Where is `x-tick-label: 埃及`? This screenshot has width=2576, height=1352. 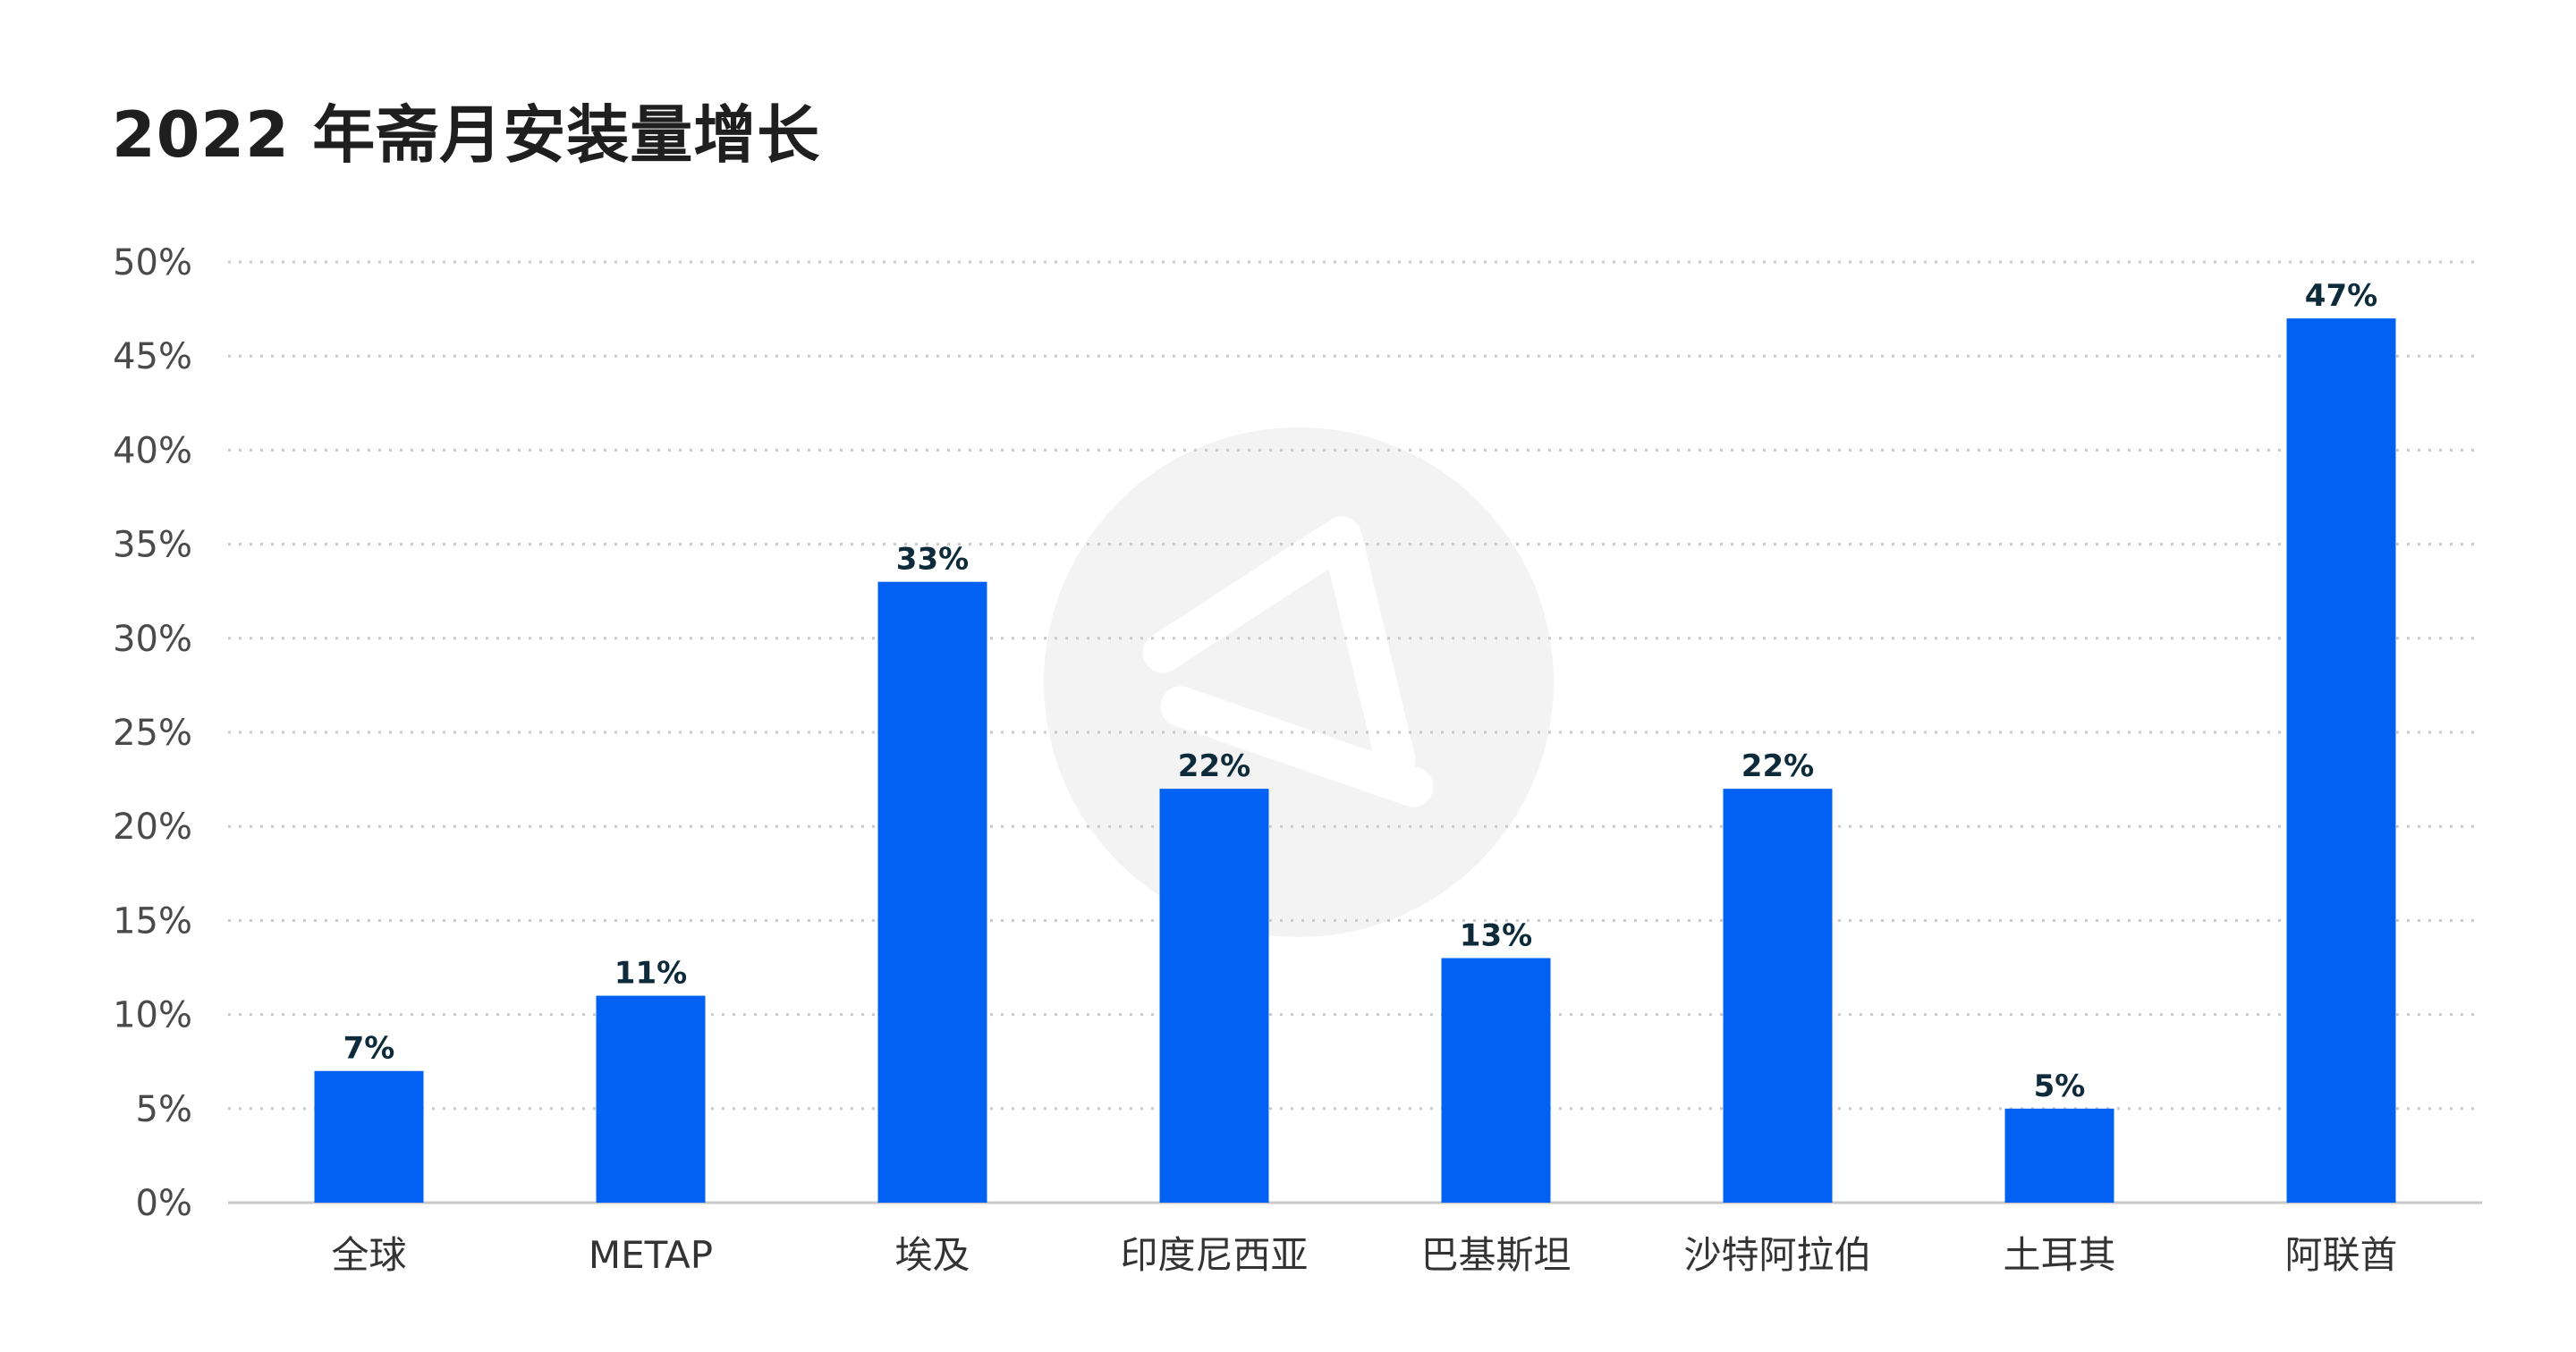 x-tick-label: 埃及 is located at coordinates (932, 1255).